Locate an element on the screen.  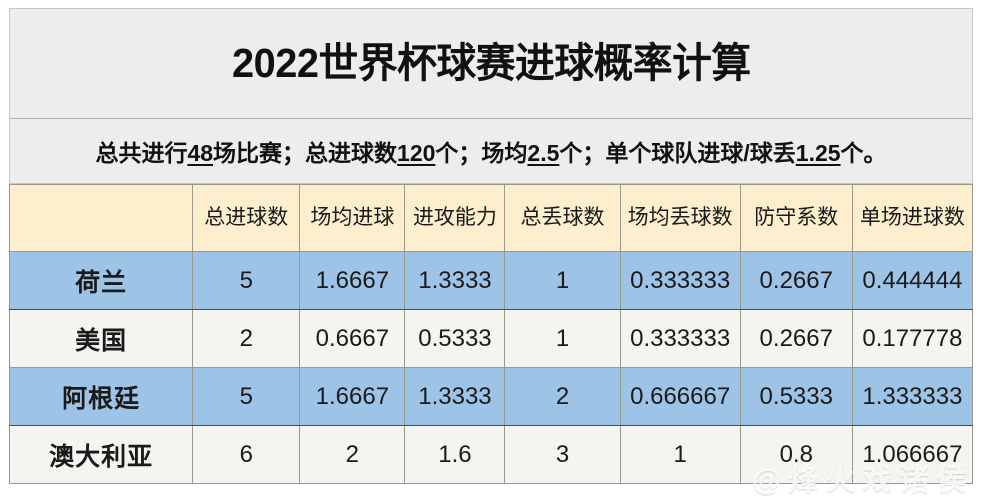
page-title: 2022世界杯球赛进球概率计算 is located at coordinates (491, 63).